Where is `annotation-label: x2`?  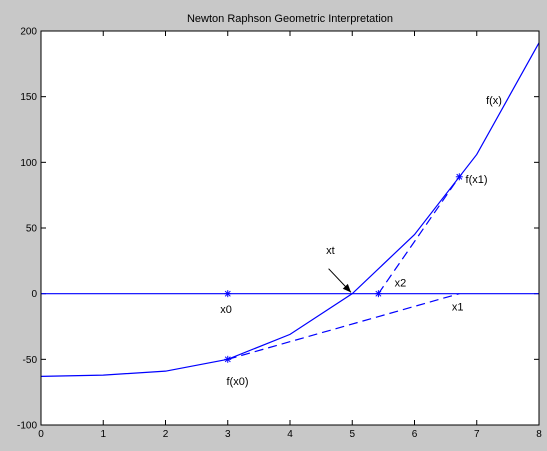
annotation-label: x2 is located at coordinates (401, 284).